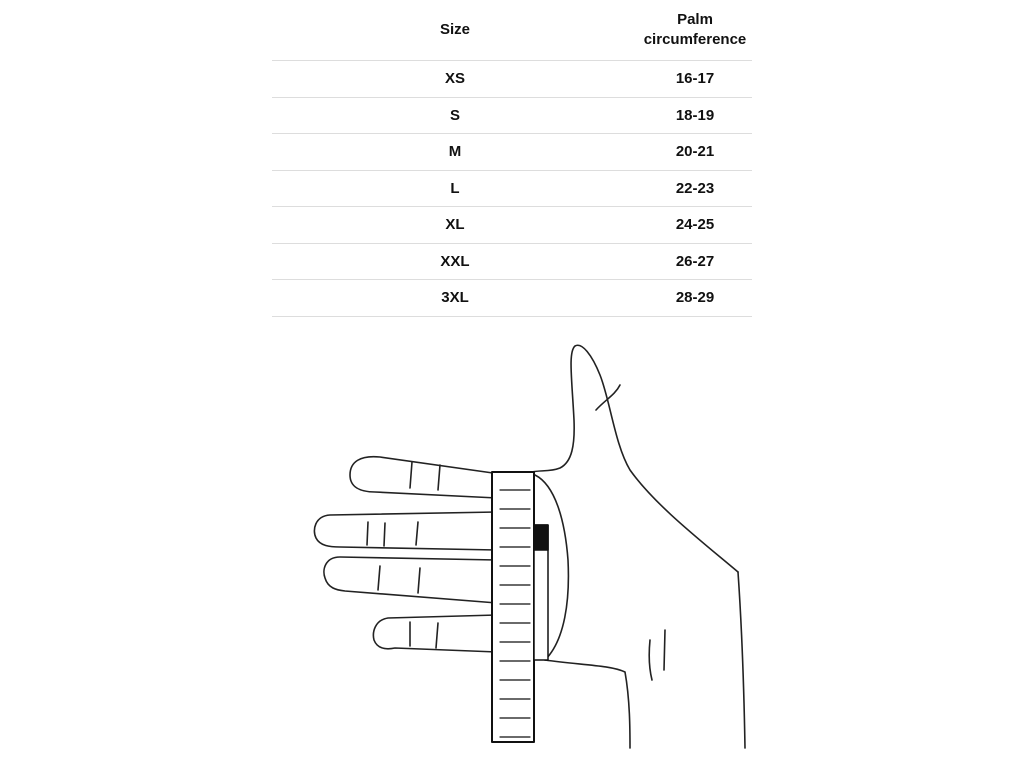 The width and height of the screenshot is (1024, 768). Describe the element at coordinates (695, 261) in the screenshot. I see `palm-circumference-cell: 26-27` at that location.